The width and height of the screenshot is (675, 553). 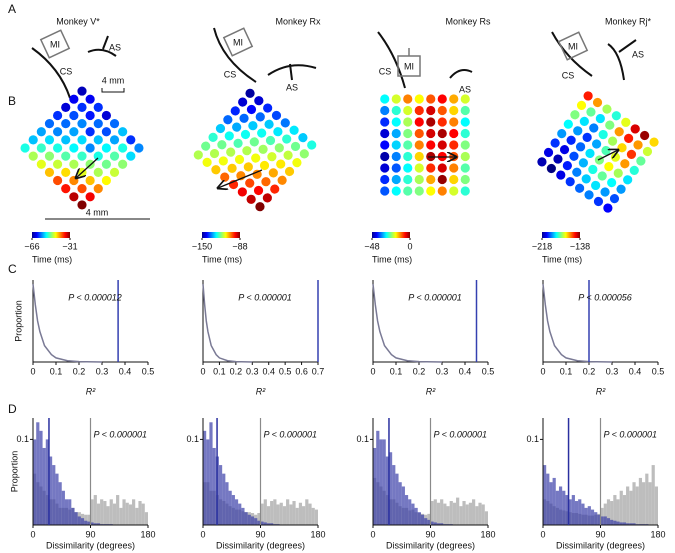 I want to click on x-tick-label: 90, so click(x=260, y=534).